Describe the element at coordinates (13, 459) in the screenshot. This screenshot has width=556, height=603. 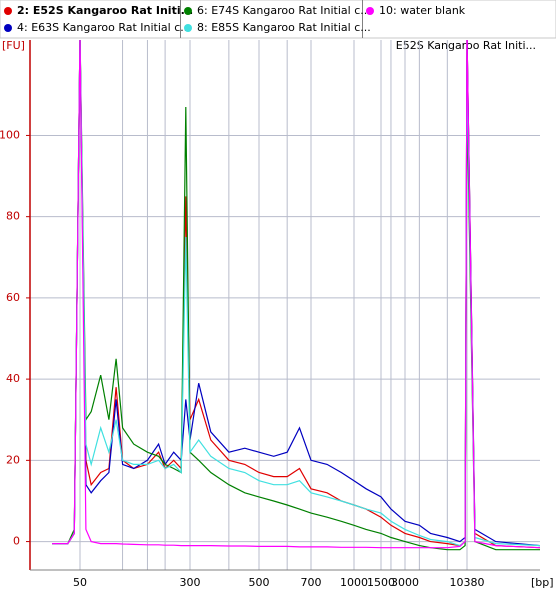
I see `y-tick-label: 20` at that location.